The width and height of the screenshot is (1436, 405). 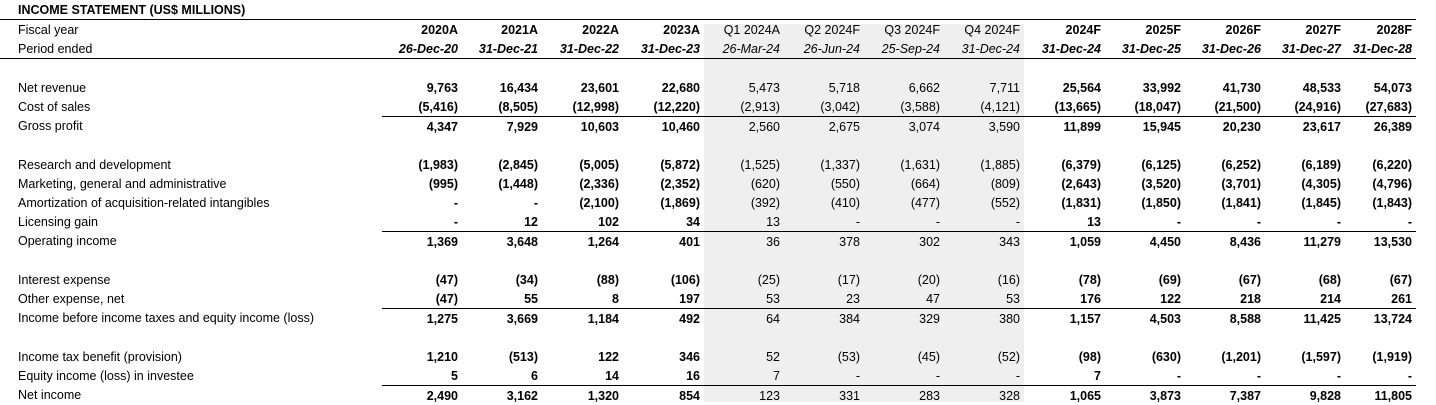 I want to click on value-cell: (2,100), so click(x=582, y=202).